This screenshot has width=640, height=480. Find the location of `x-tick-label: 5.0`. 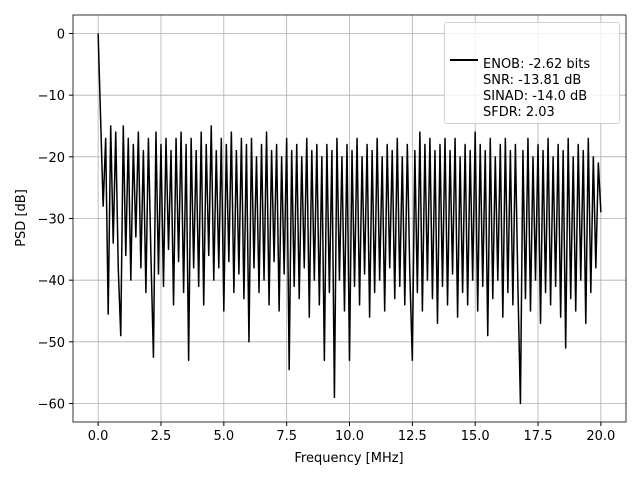

x-tick-label: 5.0 is located at coordinates (223, 436).